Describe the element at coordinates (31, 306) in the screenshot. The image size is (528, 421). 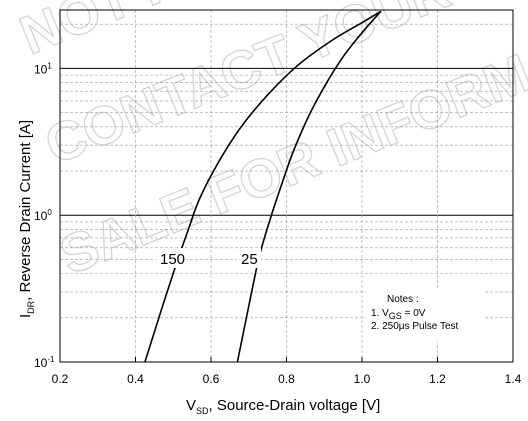
I see `y-axis-title-sub: DR` at that location.